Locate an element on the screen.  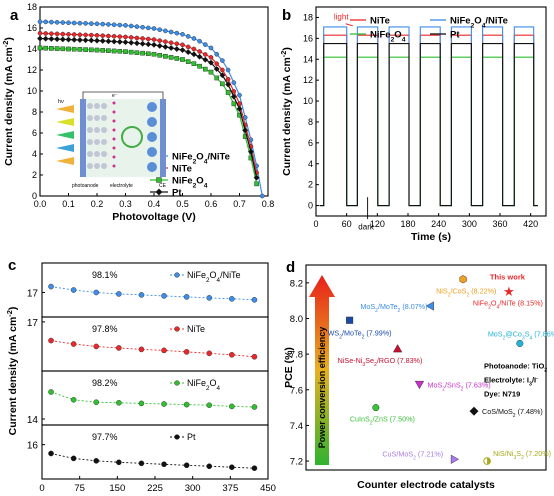
text-run: Current density (mA cm is located at coordinates (9, 106).